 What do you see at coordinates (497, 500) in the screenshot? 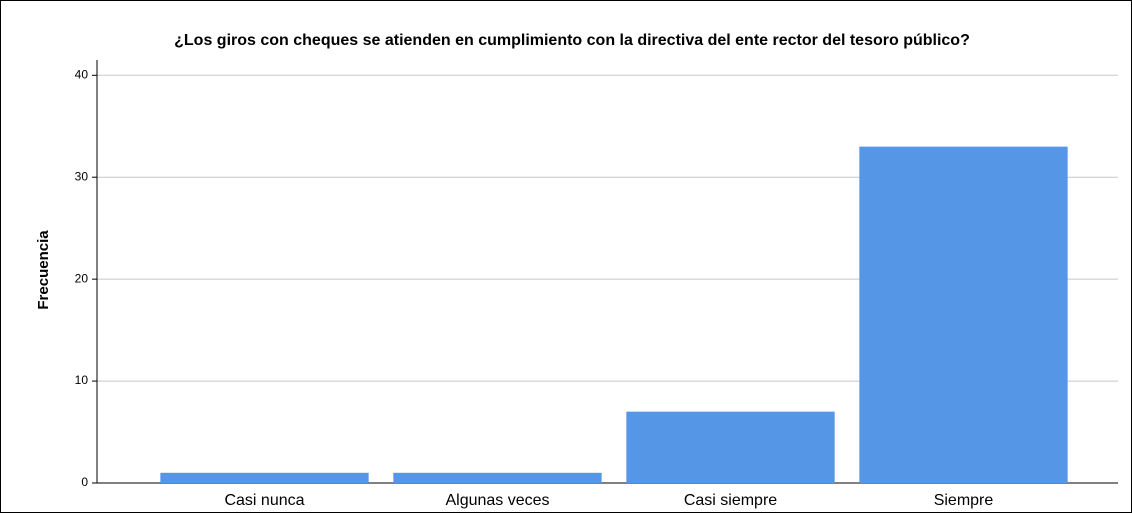
I see `x-tick-label: Algunas veces` at bounding box center [497, 500].